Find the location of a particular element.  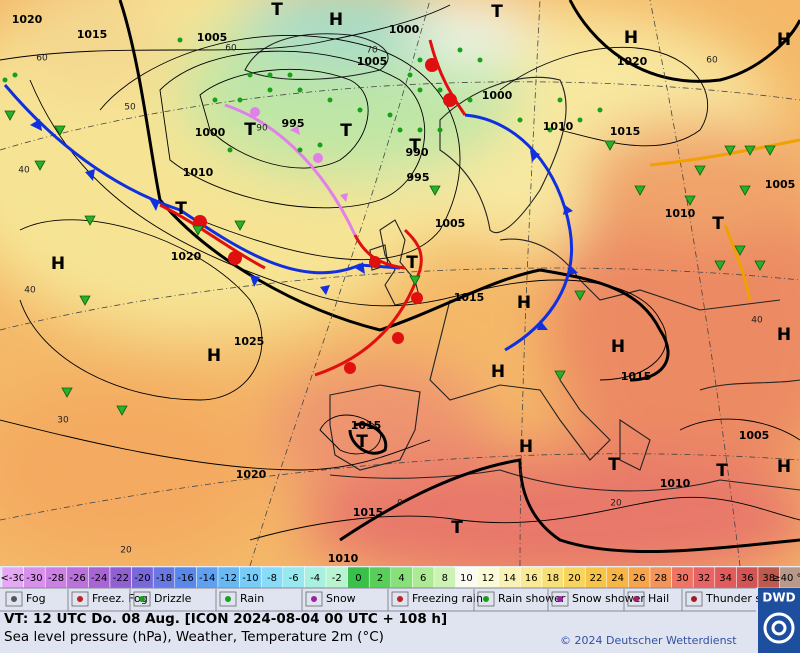

scale-label: -22 is located at coordinates (121, 578).